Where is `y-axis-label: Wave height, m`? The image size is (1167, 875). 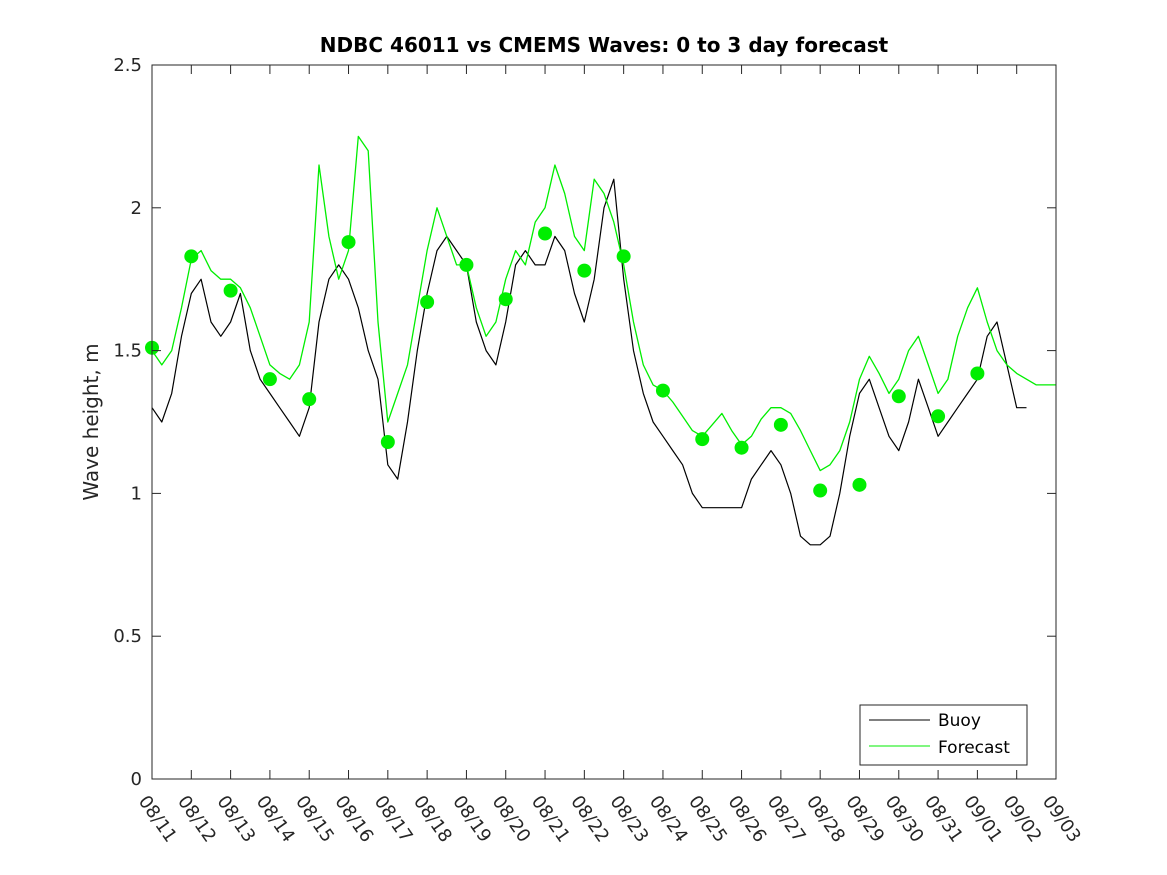 y-axis-label: Wave height, m is located at coordinates (91, 421).